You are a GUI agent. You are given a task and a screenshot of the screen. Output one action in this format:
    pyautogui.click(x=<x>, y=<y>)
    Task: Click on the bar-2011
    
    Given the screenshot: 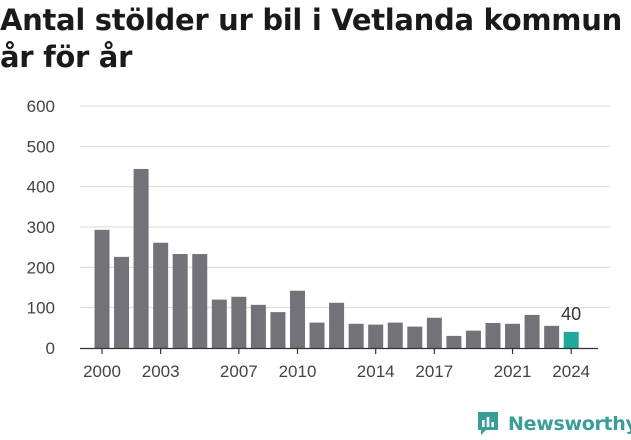 What is the action you would take?
    pyautogui.click(x=317, y=335)
    